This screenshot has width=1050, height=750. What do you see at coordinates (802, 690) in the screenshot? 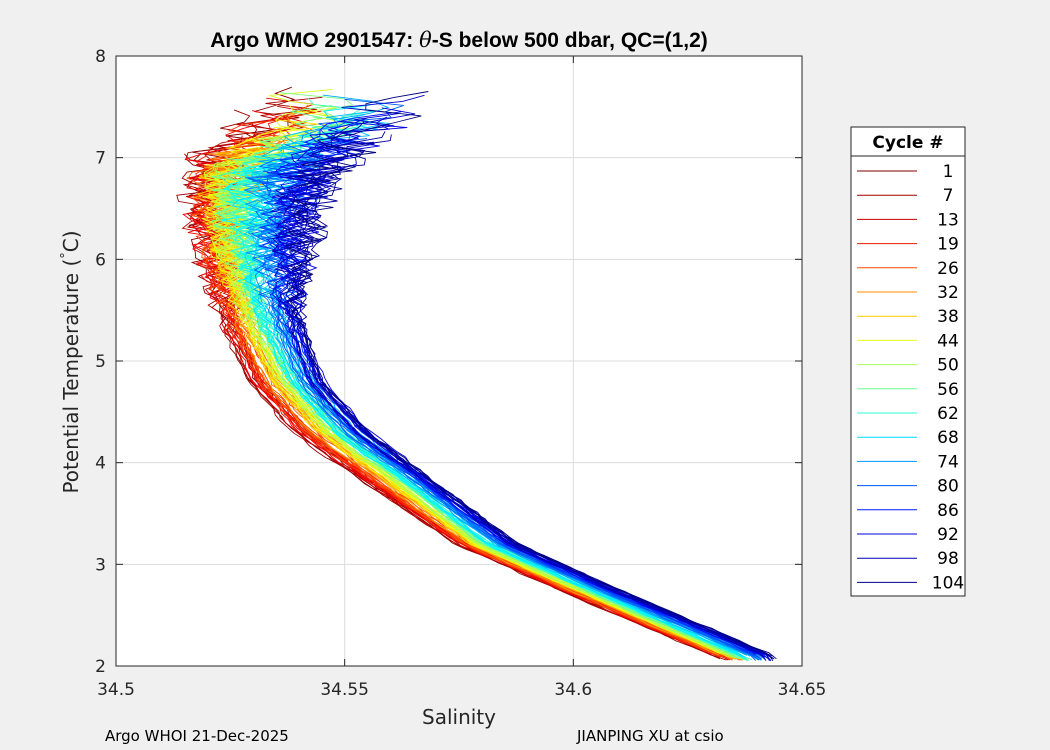
I see `x-tick-label: 34.65` at bounding box center [802, 690].